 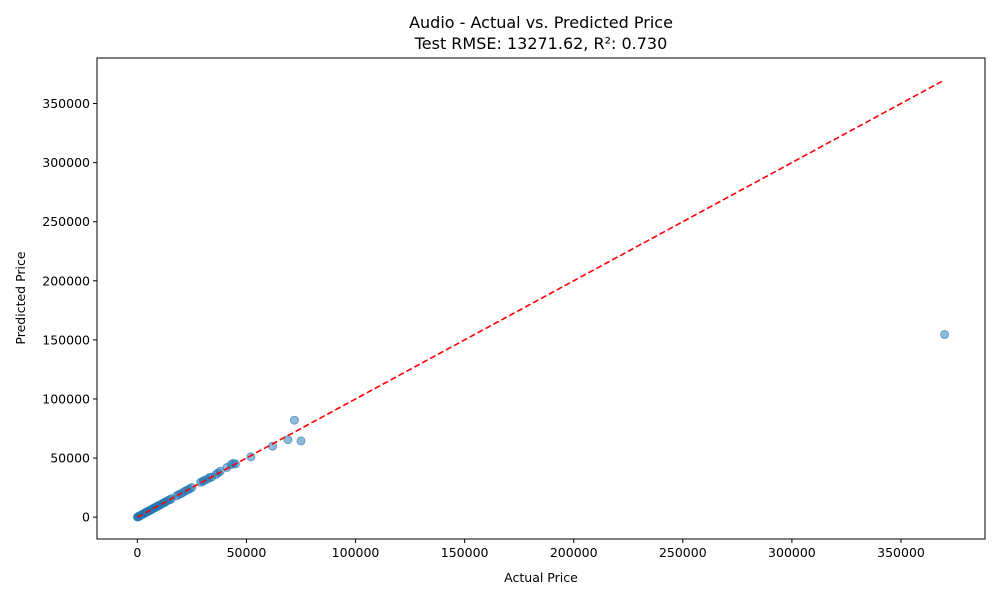 What do you see at coordinates (137, 552) in the screenshot?
I see `x-tick-label: 0` at bounding box center [137, 552].